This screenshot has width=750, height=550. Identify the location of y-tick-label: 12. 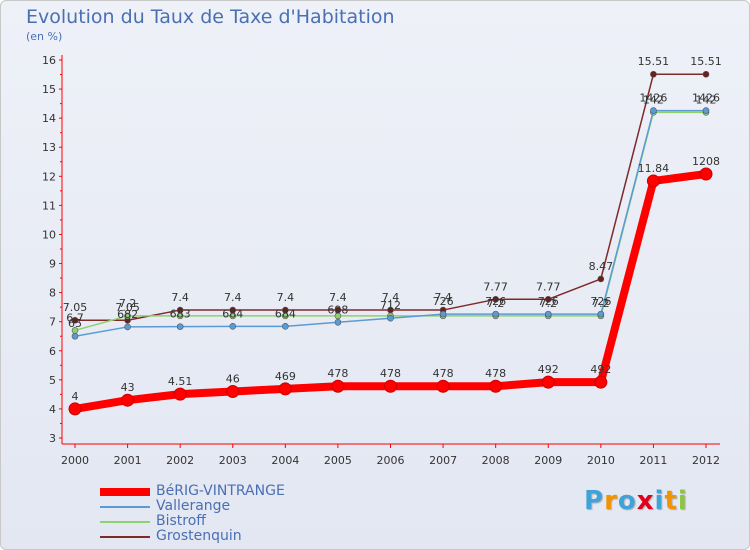
(49, 176).